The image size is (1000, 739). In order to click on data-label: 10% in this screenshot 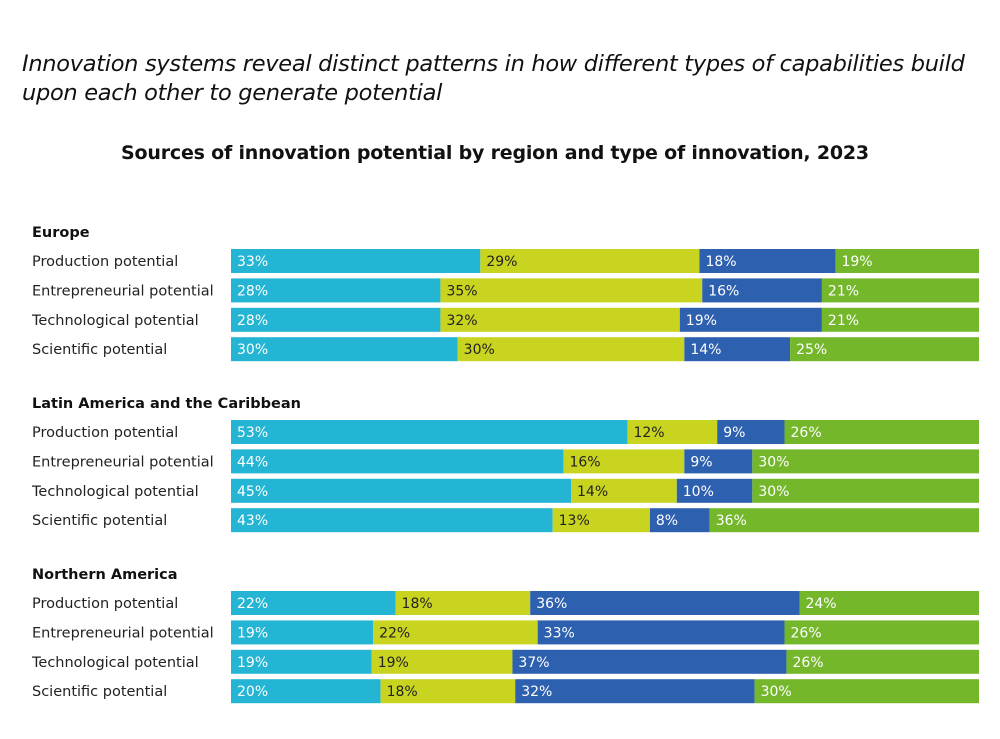, I will do `click(698, 492)`.